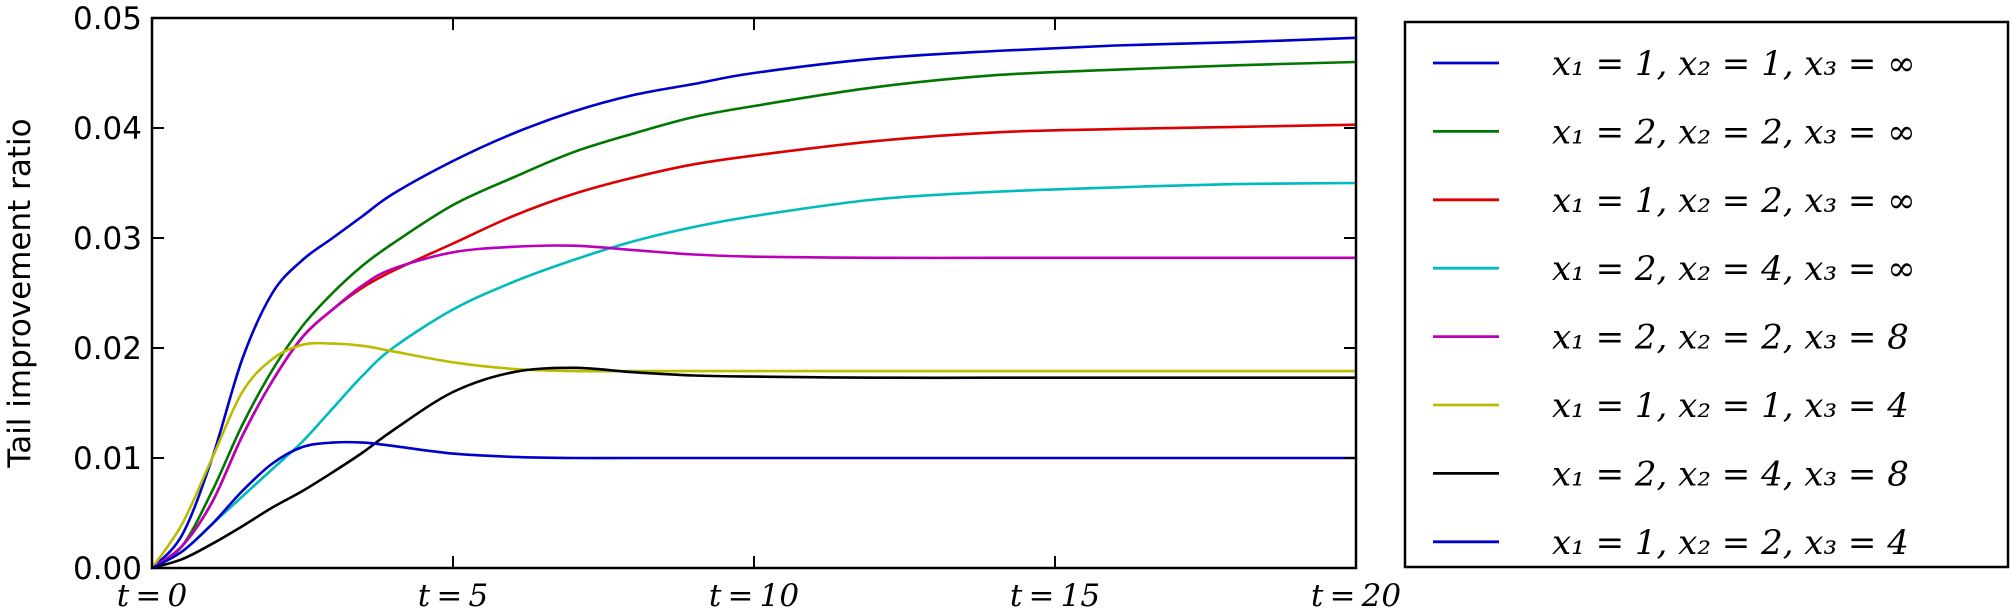 The width and height of the screenshot is (2016, 612). I want to click on x-tick-label: t = 0, so click(152, 595).